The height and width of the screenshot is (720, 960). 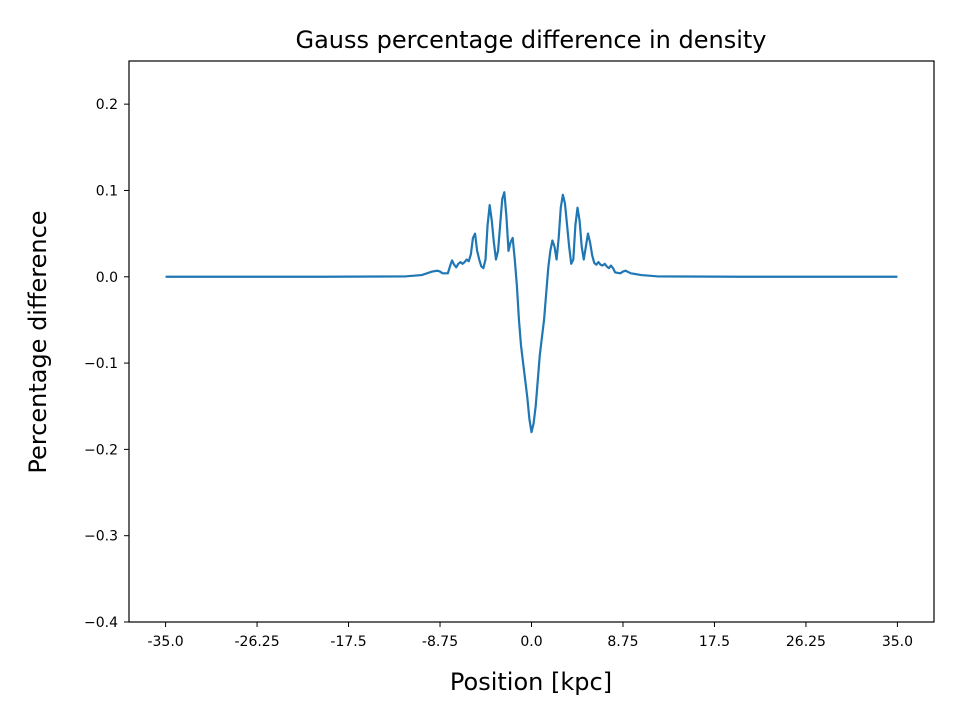 I want to click on y-axis: 0.2 0.1 0.0 −0.1 −0.2 −0.3 −0.4, so click(x=106, y=364).